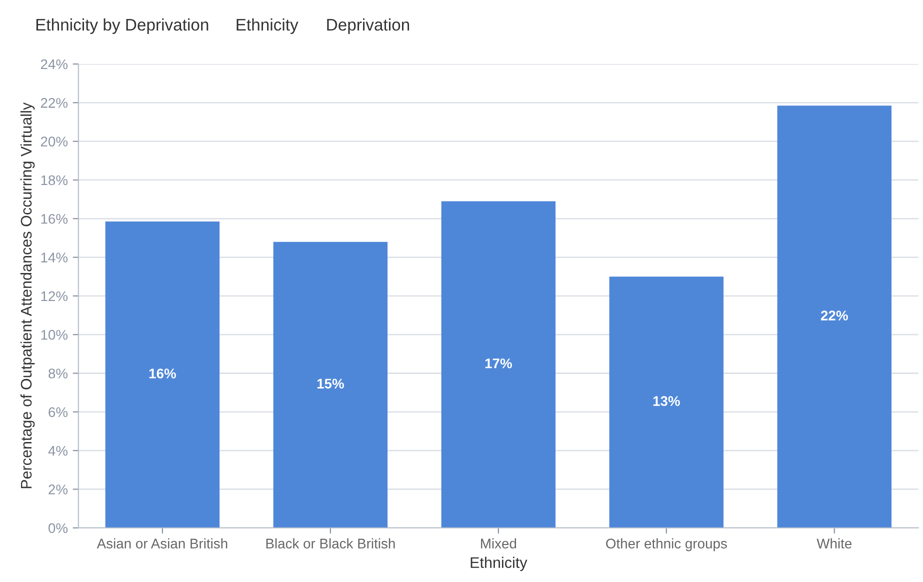 The width and height of the screenshot is (923, 582). Describe the element at coordinates (666, 545) in the screenshot. I see `x-tick-label: Other ethnic groups` at that location.